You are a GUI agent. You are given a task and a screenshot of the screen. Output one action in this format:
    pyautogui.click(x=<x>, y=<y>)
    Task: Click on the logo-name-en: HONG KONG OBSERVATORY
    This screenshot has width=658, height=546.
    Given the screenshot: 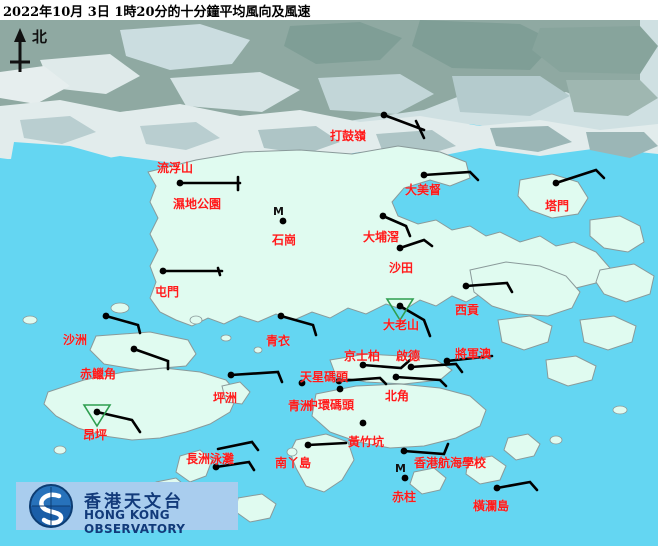 What is the action you would take?
    pyautogui.click(x=135, y=522)
    